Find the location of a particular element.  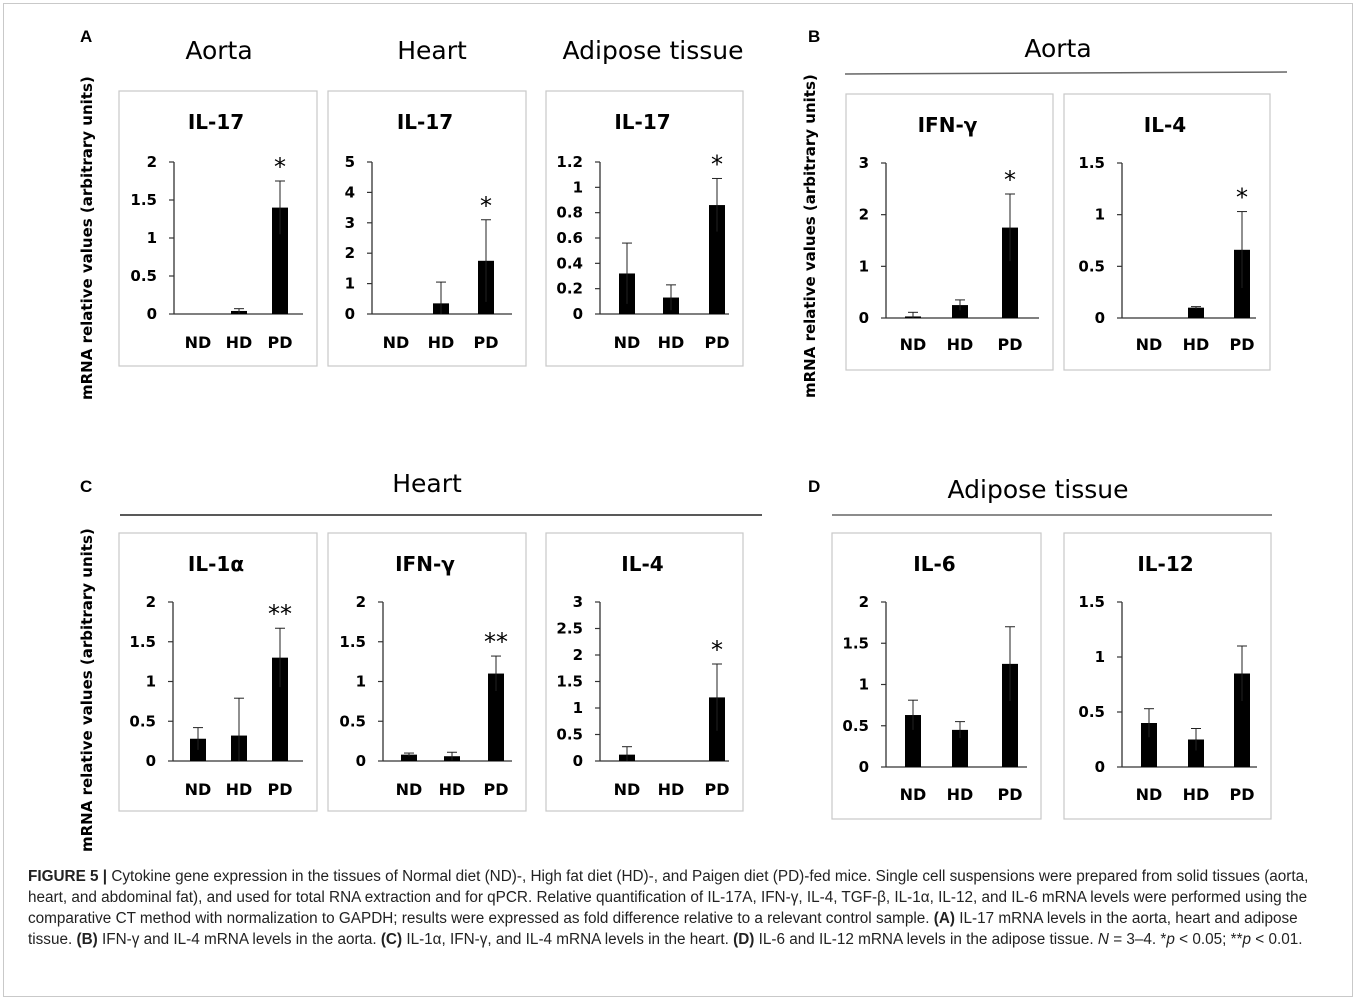

significance-mark: ** is located at coordinates (280, 614).